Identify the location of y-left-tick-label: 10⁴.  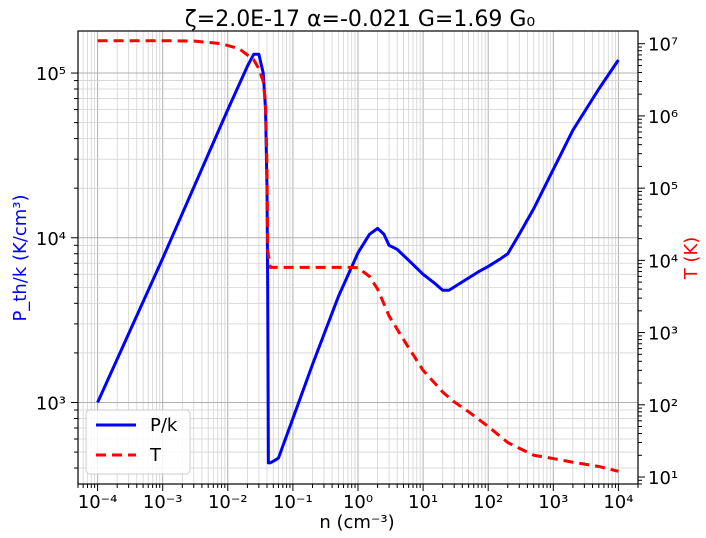
(51, 239).